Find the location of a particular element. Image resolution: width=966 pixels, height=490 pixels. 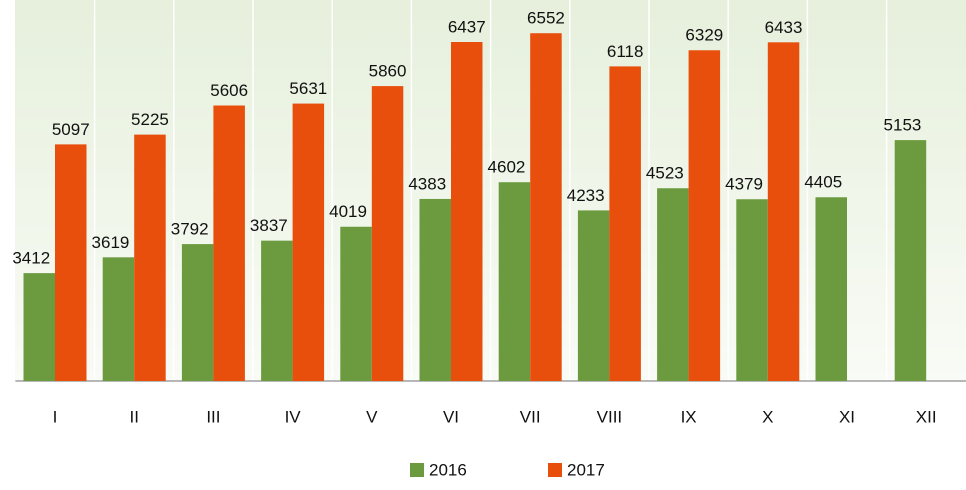

data-label: 4383 is located at coordinates (427, 183).